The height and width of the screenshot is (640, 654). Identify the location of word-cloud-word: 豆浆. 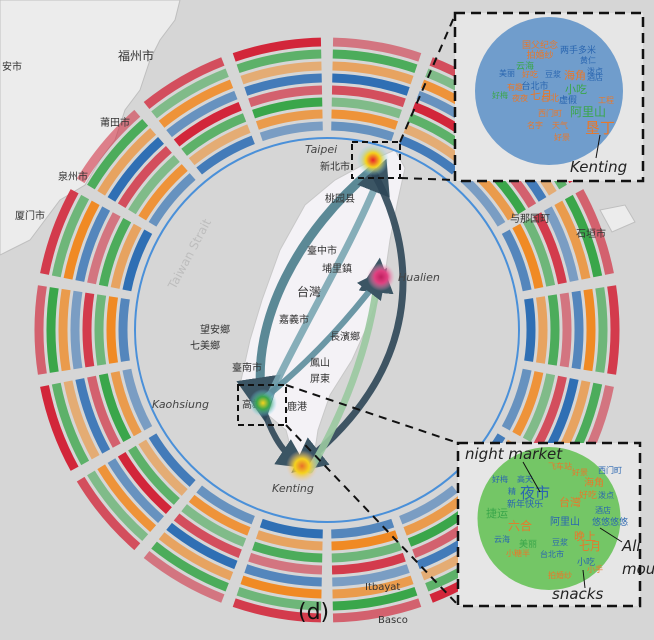
(553, 74).